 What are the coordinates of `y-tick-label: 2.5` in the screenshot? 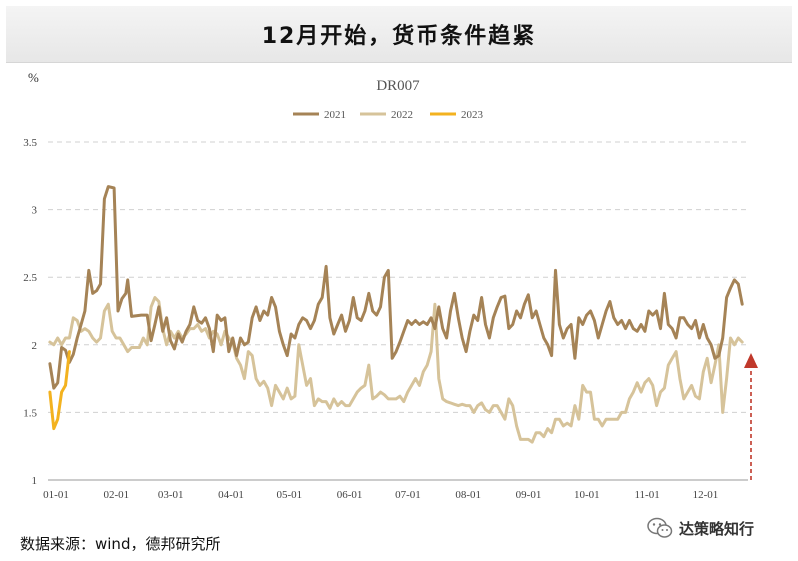 It's located at (30, 278).